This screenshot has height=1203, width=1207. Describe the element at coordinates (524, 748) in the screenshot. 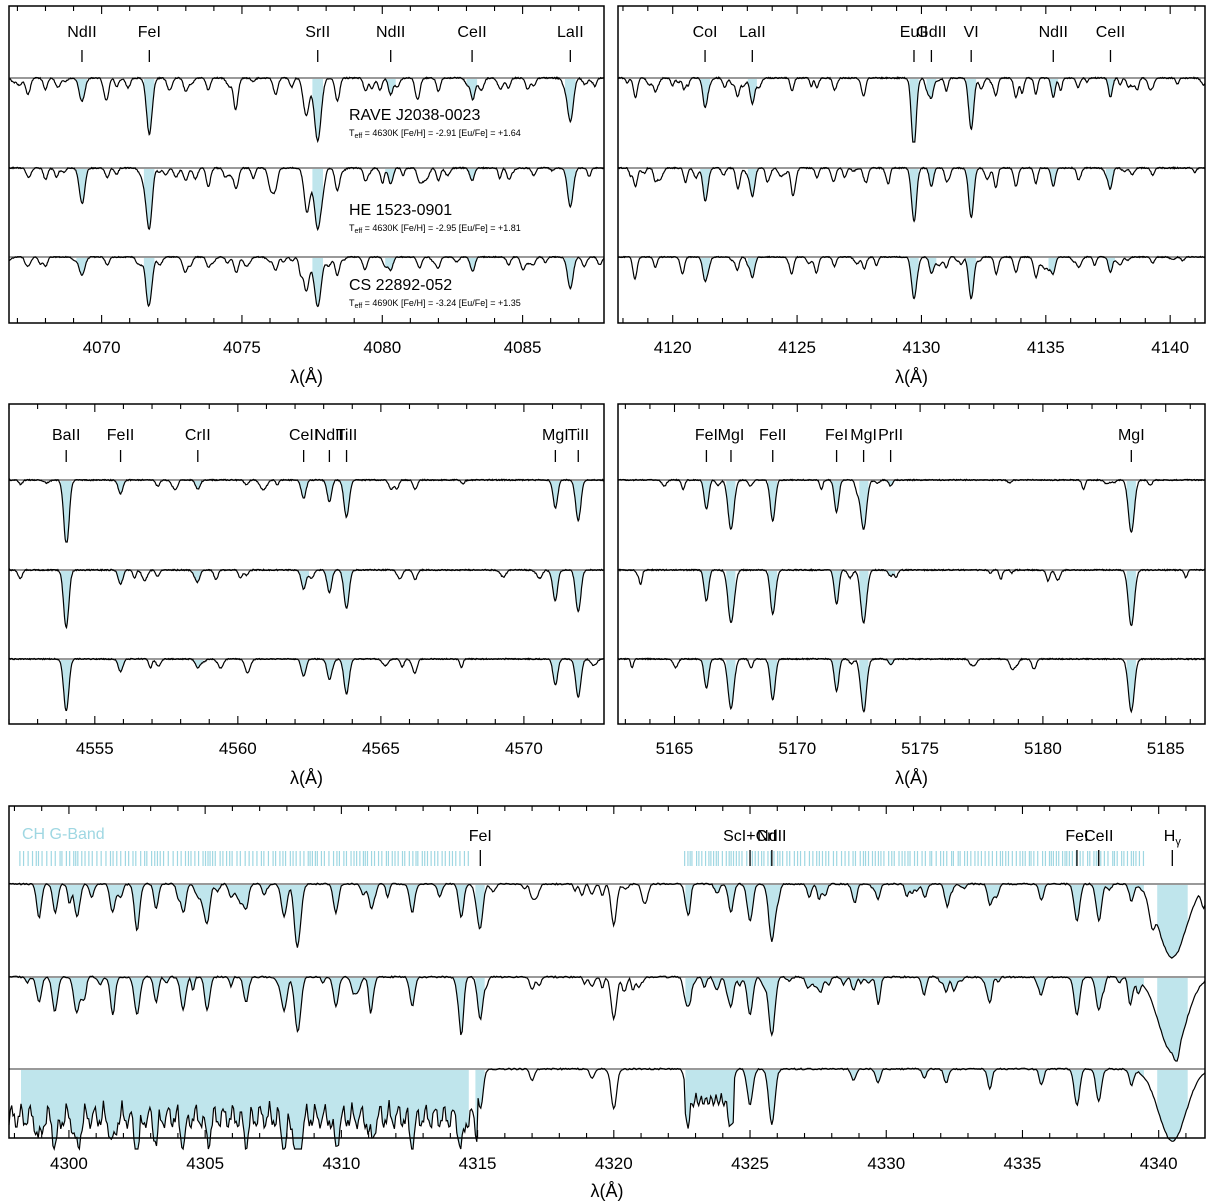

I see `x-tick-label: 4570` at that location.